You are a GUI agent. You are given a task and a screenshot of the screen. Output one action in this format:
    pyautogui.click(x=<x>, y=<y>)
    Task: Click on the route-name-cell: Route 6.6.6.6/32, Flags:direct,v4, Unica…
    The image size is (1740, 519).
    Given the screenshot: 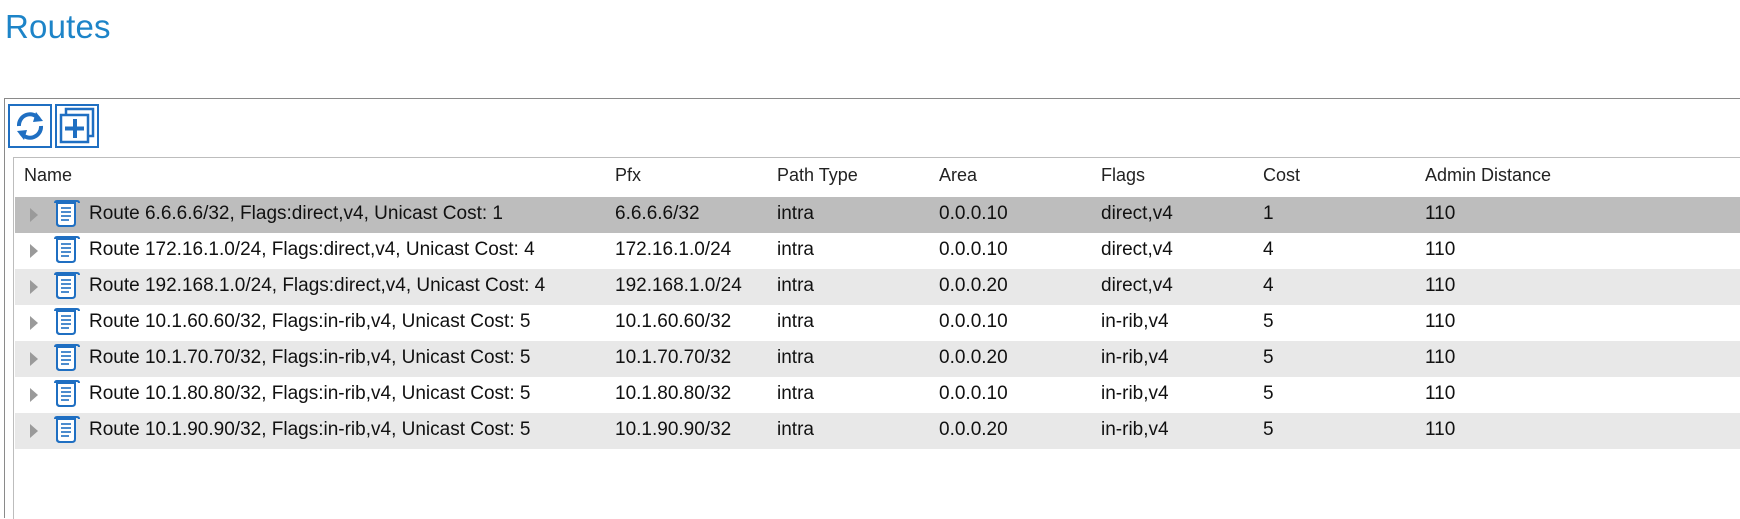 What is the action you would take?
    pyautogui.click(x=296, y=213)
    